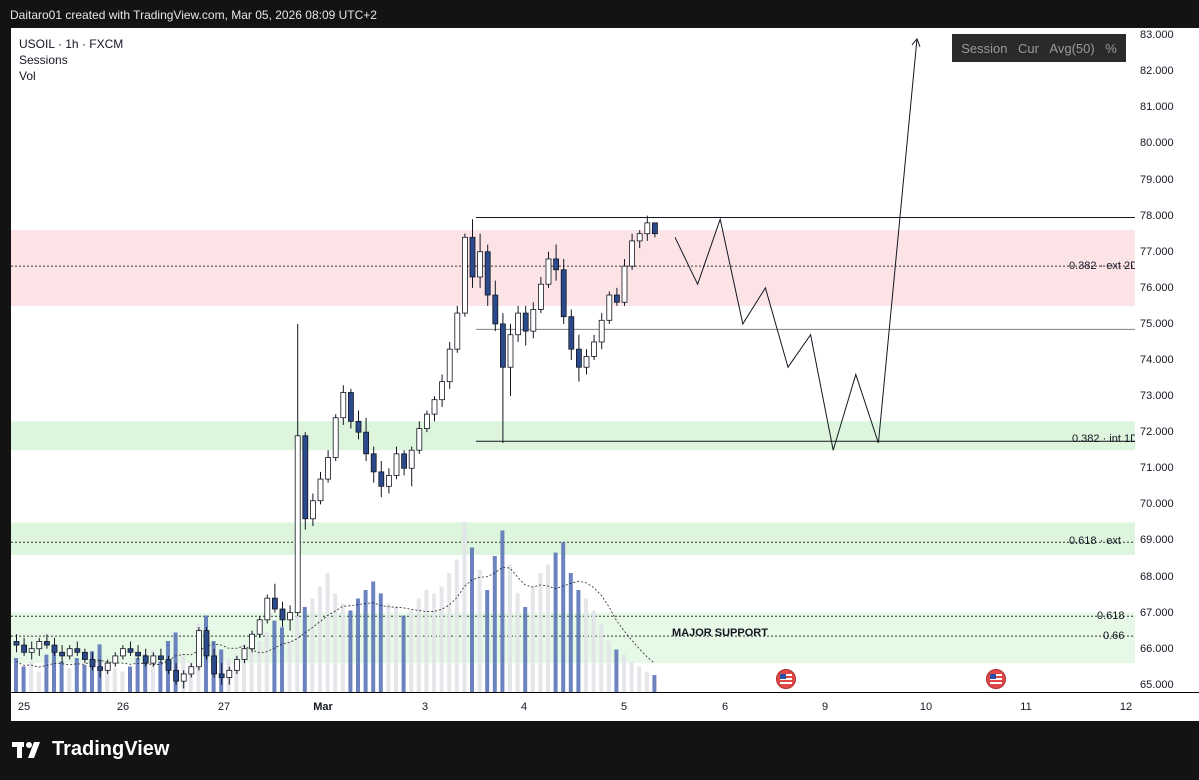 This screenshot has width=1199, height=780. What do you see at coordinates (573, 638) in the screenshot?
I see `major-support-zone` at bounding box center [573, 638].